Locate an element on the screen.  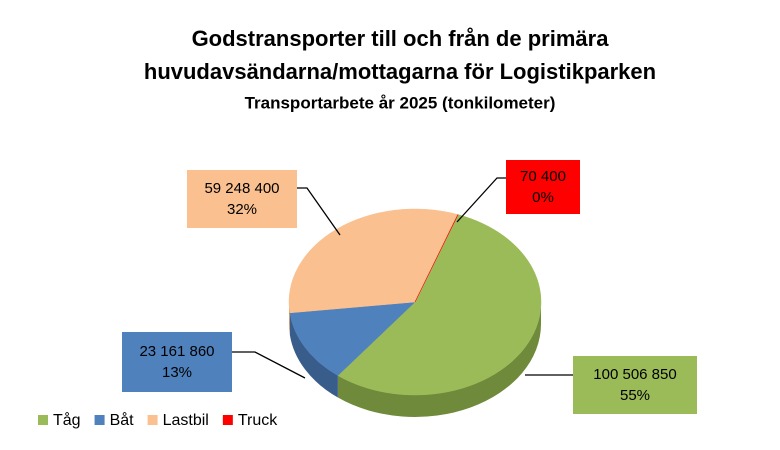
value-label: 70 400 is located at coordinates (543, 176).